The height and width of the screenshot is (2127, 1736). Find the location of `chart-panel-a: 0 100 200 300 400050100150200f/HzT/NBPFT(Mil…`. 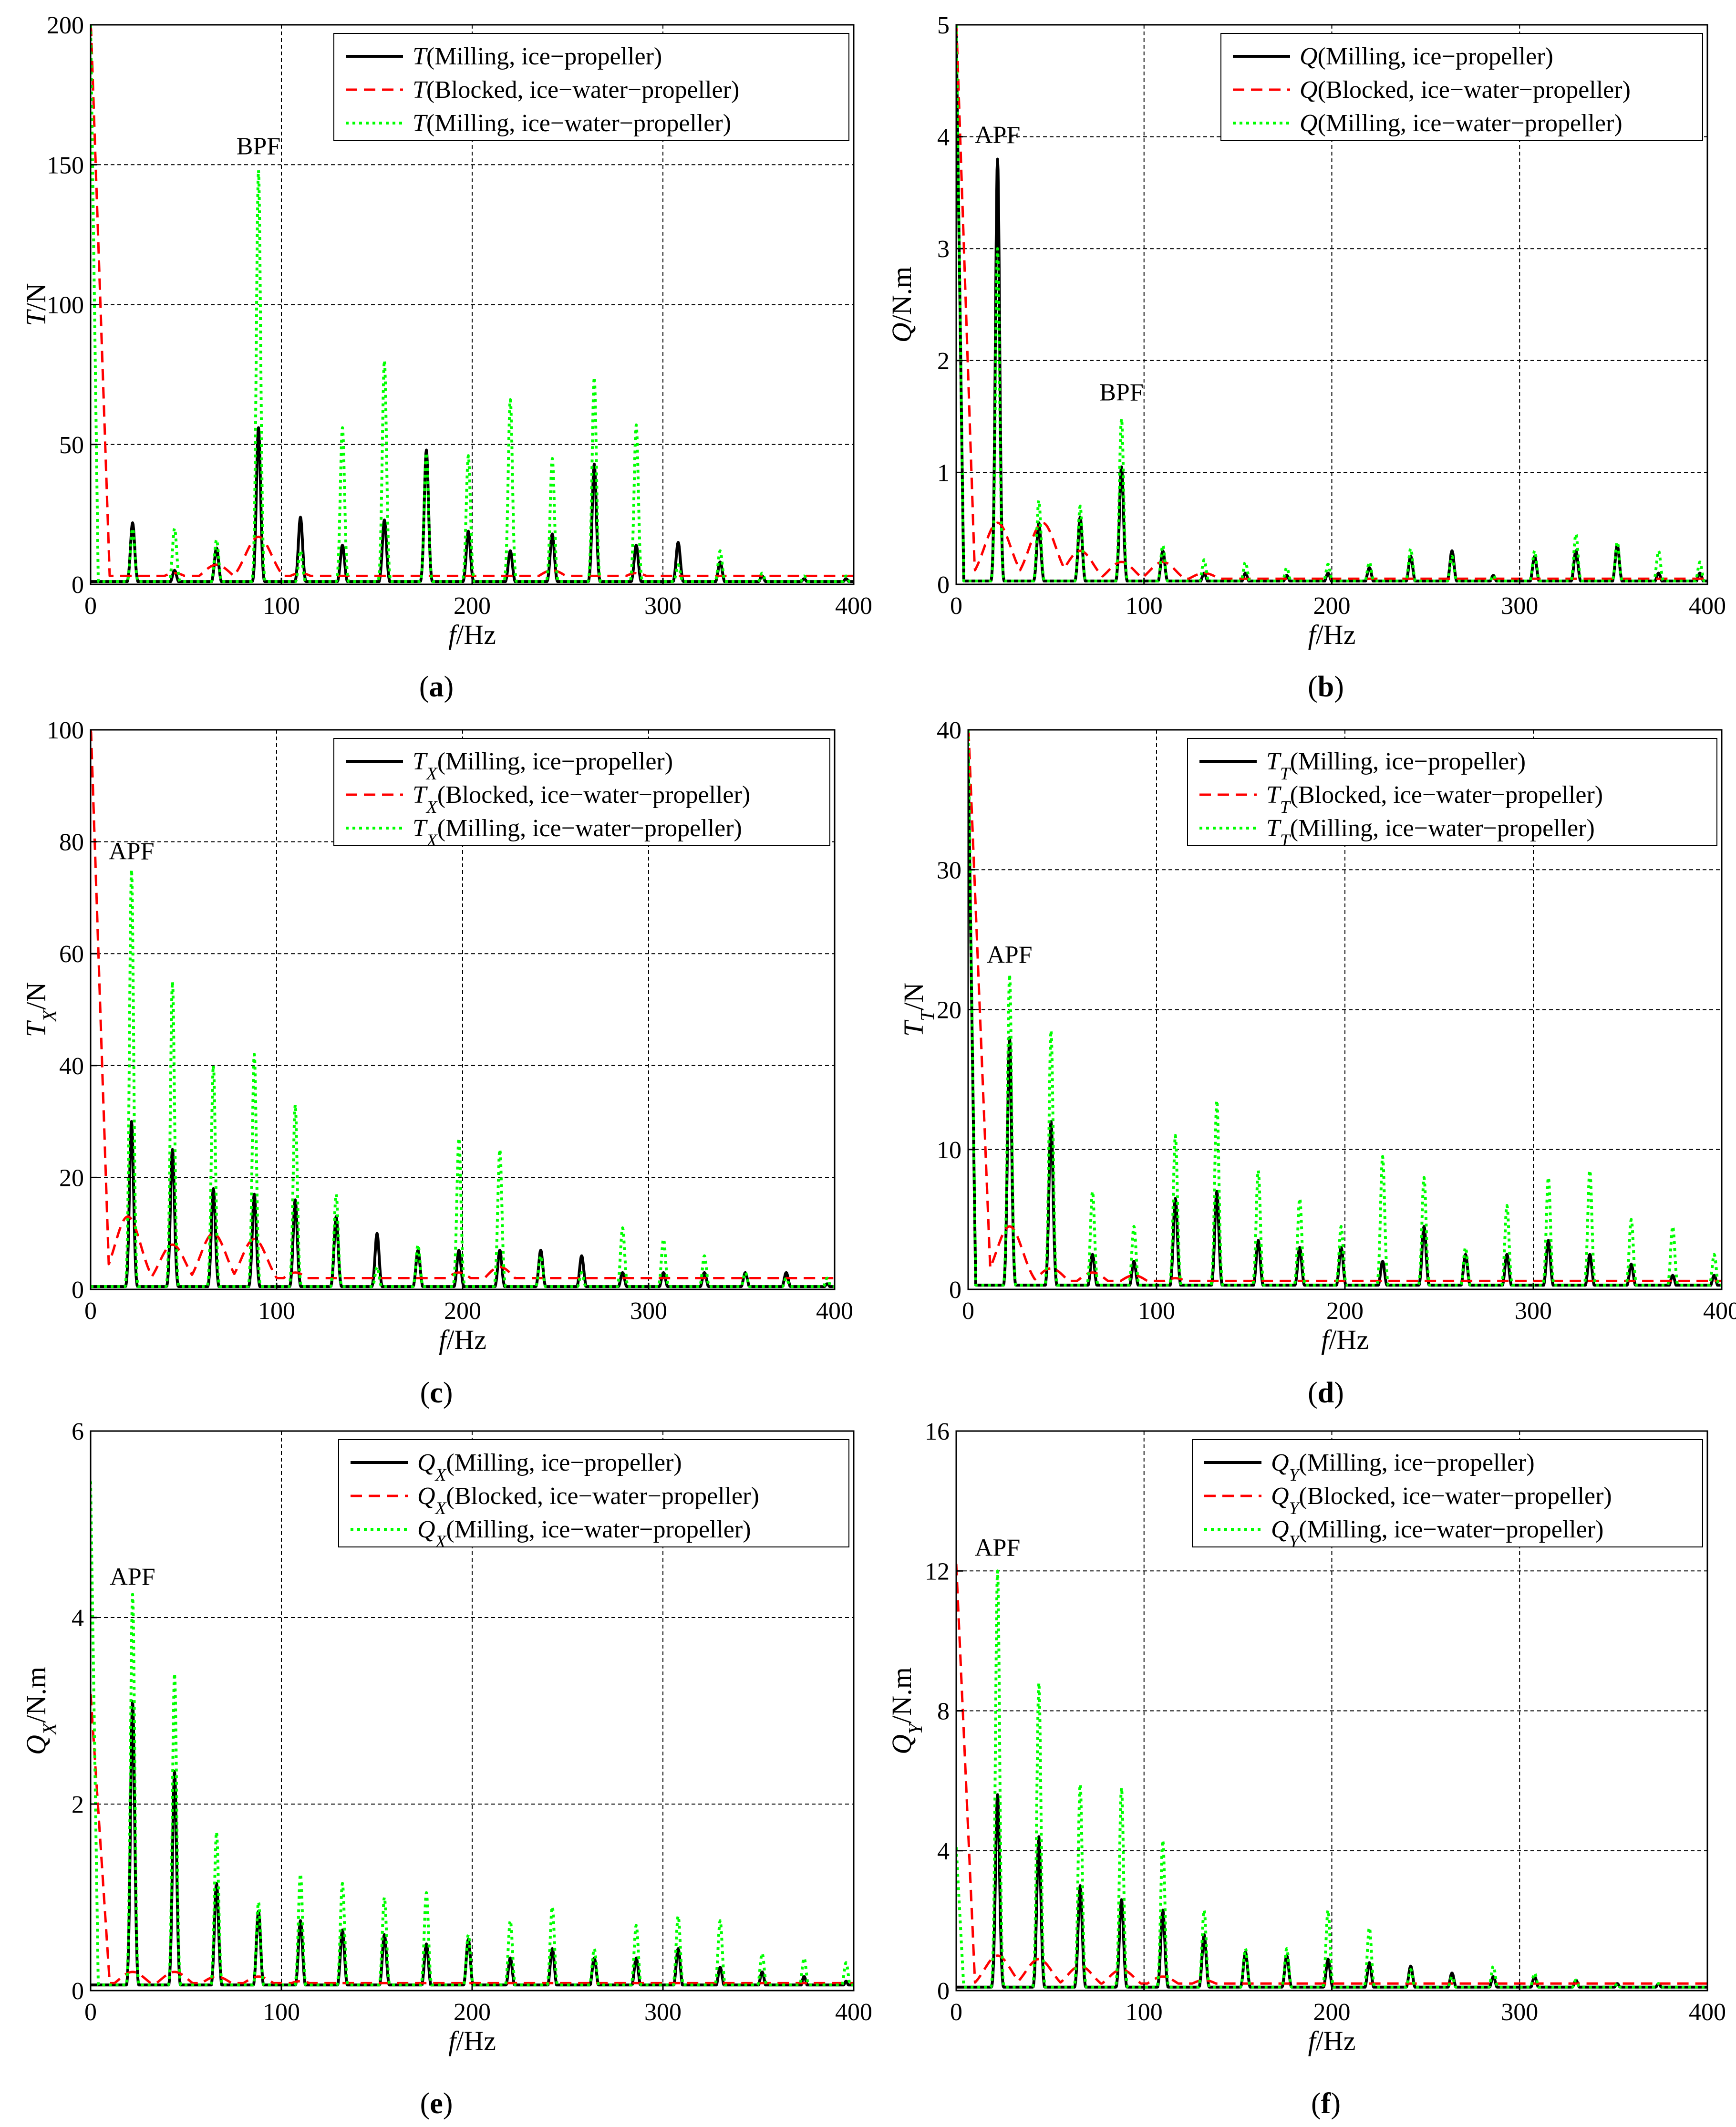

chart-panel-a: 0 100 200 300 400050100150200f/HzT/NBPFT(Mil… is located at coordinates (446, 331).